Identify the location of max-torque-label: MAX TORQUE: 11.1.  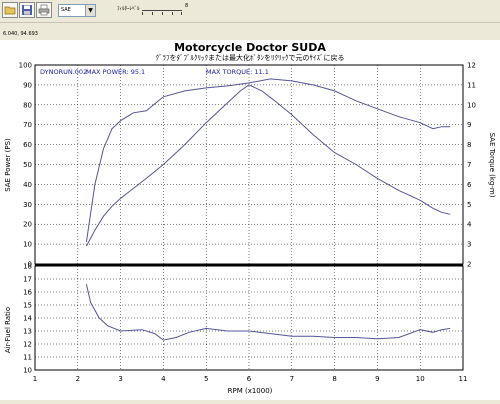
(237, 72).